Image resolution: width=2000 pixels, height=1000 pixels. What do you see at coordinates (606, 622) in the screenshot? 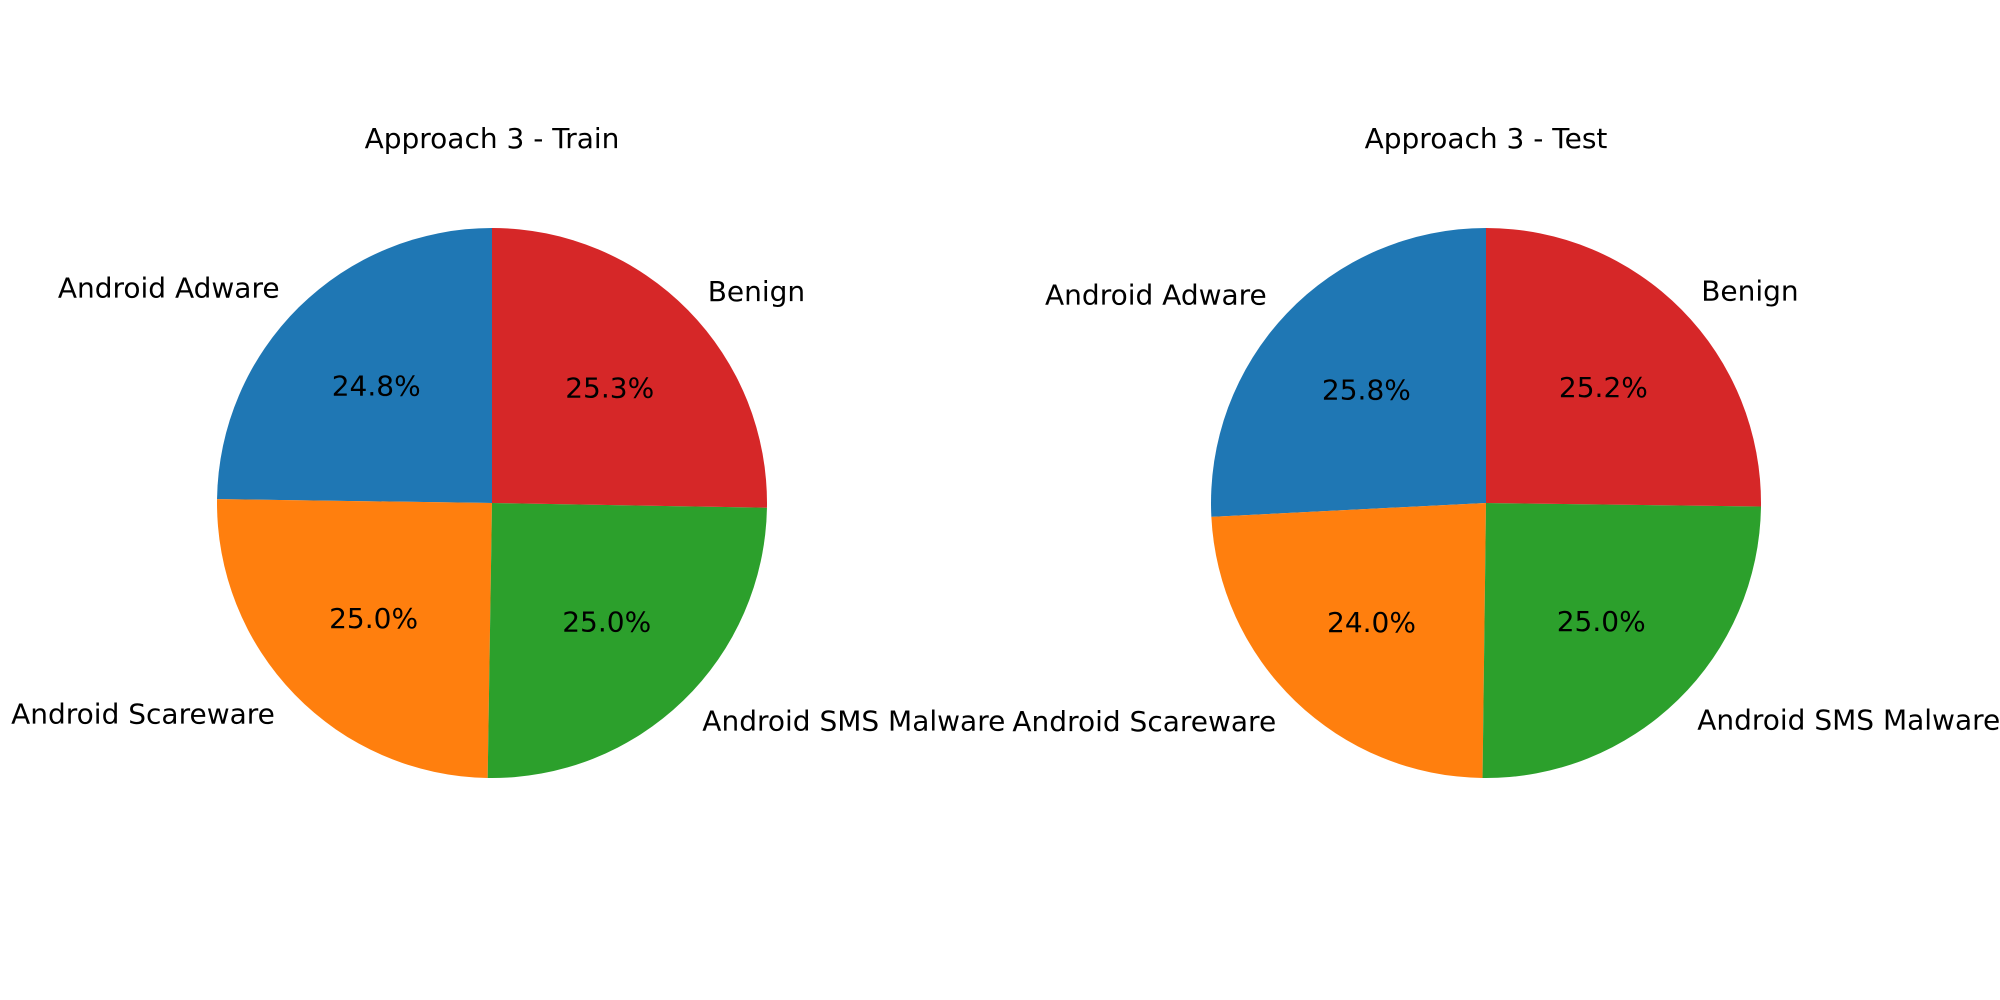
I see `pct-label-train-android-sms-malware: 25.0%` at bounding box center [606, 622].